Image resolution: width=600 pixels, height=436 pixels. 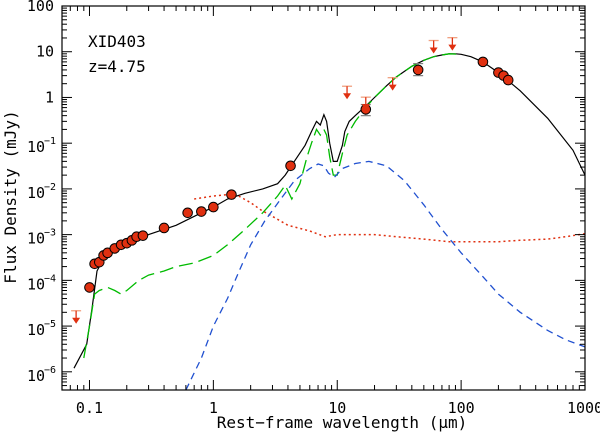 I want to click on series-line-stellar, so click(x=389, y=218).